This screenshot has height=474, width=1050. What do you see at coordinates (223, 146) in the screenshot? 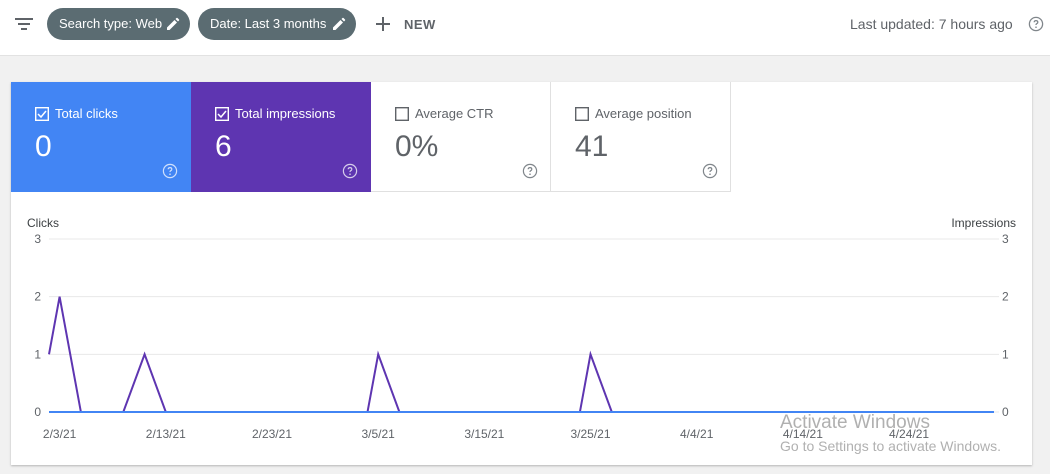
I see `metric-value: 6` at bounding box center [223, 146].